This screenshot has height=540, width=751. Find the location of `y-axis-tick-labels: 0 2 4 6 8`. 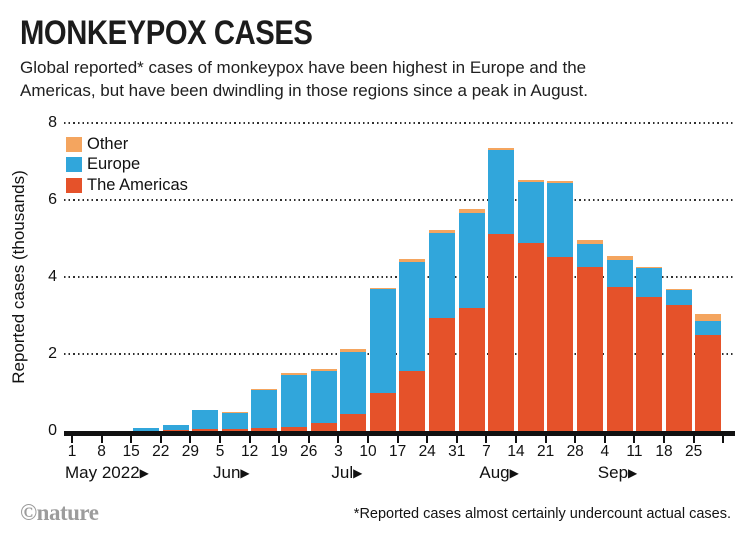

y-axis-tick-labels: 0 2 4 6 8 is located at coordinates (28, 276).